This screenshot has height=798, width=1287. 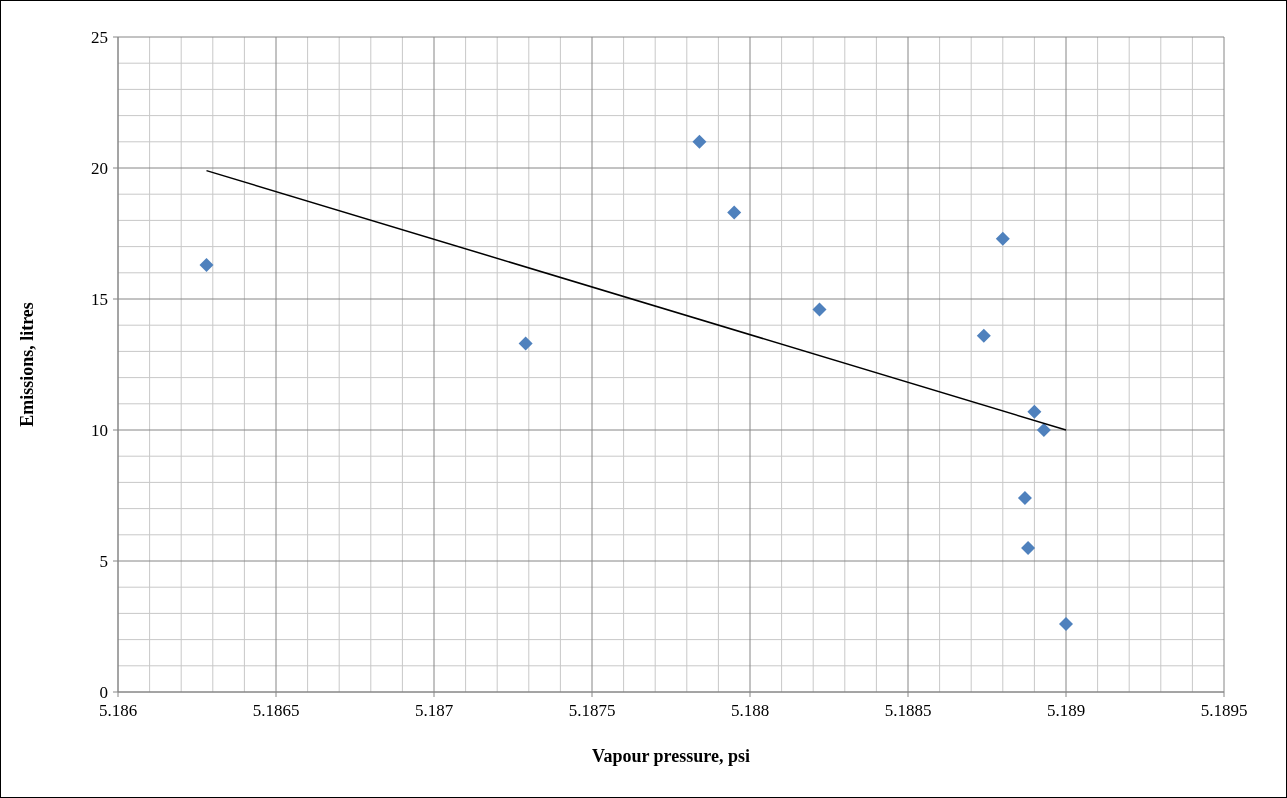 What do you see at coordinates (103, 561) in the screenshot?
I see `y-tick-label: 5` at bounding box center [103, 561].